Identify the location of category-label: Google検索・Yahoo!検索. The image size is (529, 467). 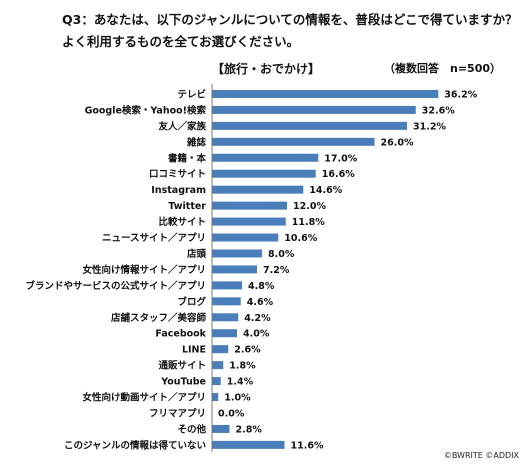
(146, 110).